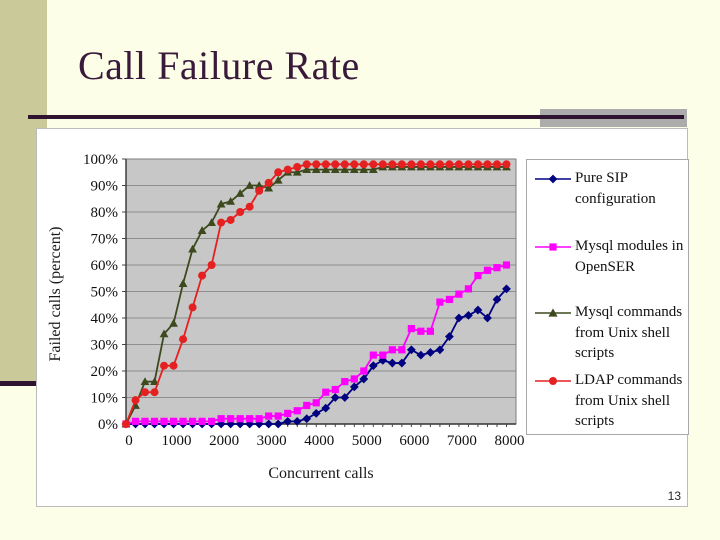 The width and height of the screenshot is (720, 540). What do you see at coordinates (129, 441) in the screenshot?
I see `x-tick-label: 0` at bounding box center [129, 441].